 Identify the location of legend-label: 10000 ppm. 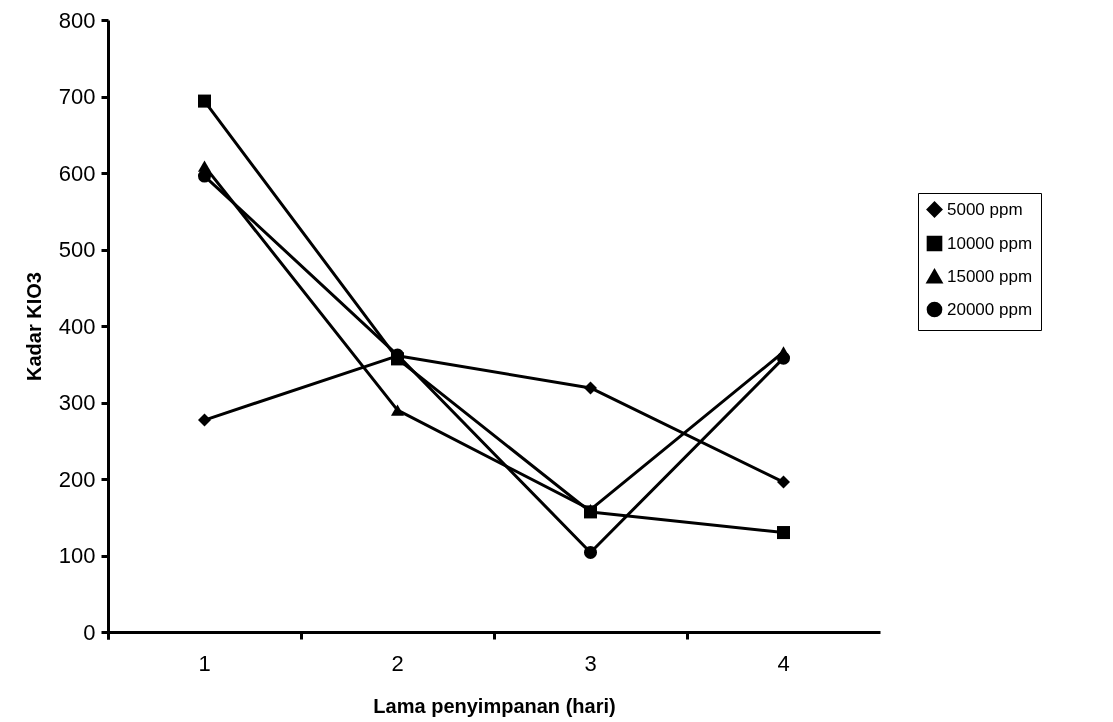
(990, 243).